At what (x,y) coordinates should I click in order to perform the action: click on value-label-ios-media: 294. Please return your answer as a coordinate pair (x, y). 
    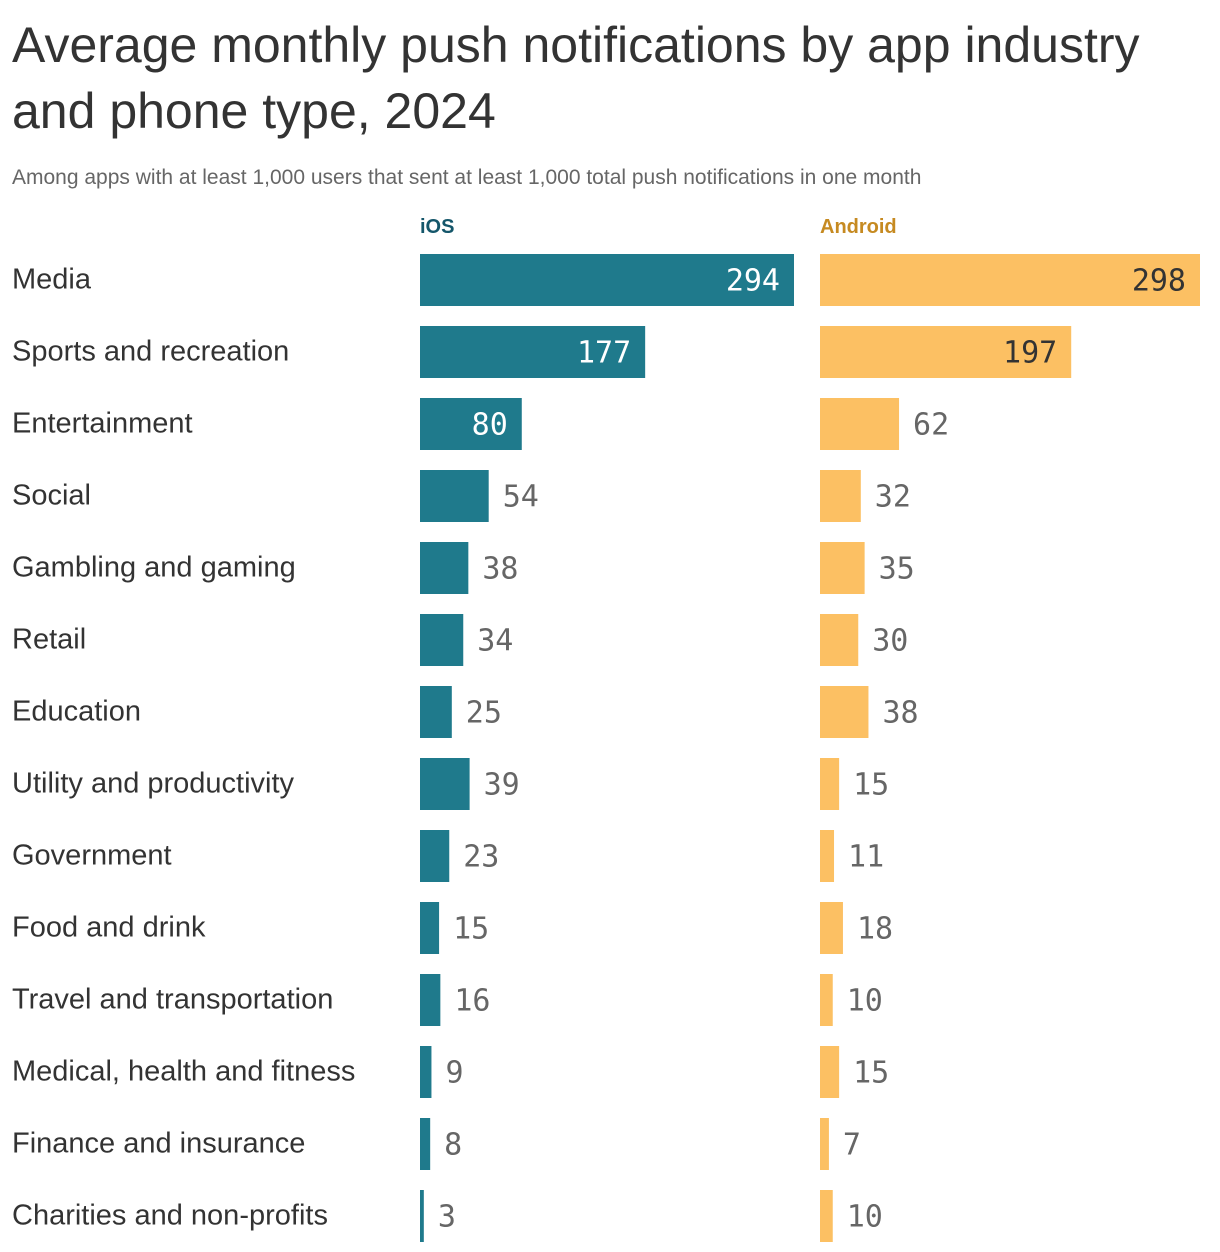
    Looking at the image, I should click on (753, 281).